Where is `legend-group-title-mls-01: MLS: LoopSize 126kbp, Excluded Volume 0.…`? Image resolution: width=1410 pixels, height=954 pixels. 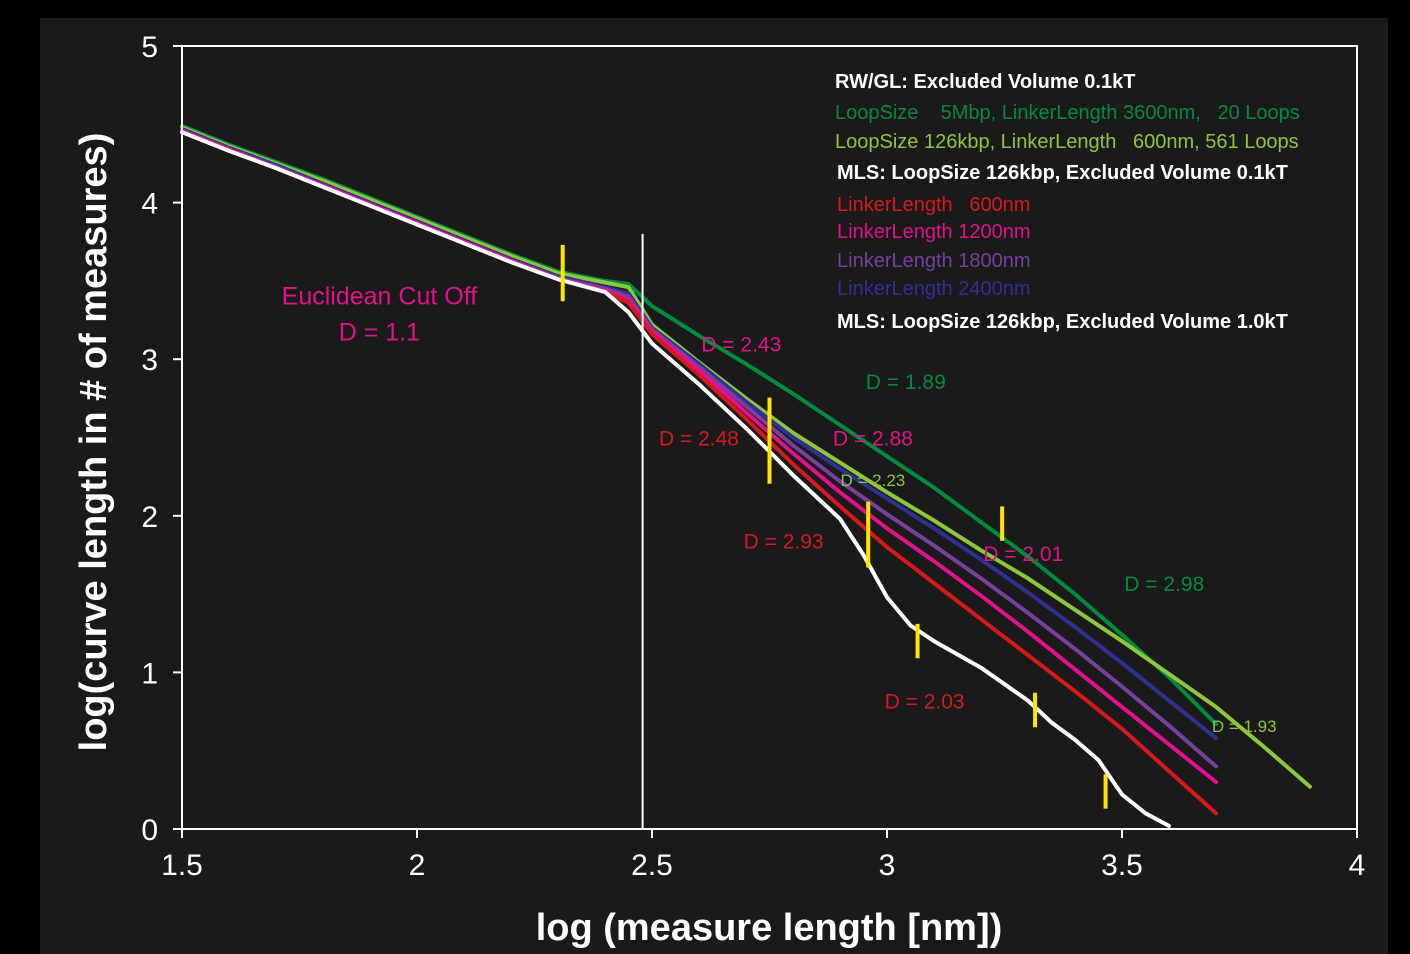 legend-group-title-mls-01: MLS: LoopSize 126kbp, Excluded Volume 0.… is located at coordinates (1062, 173).